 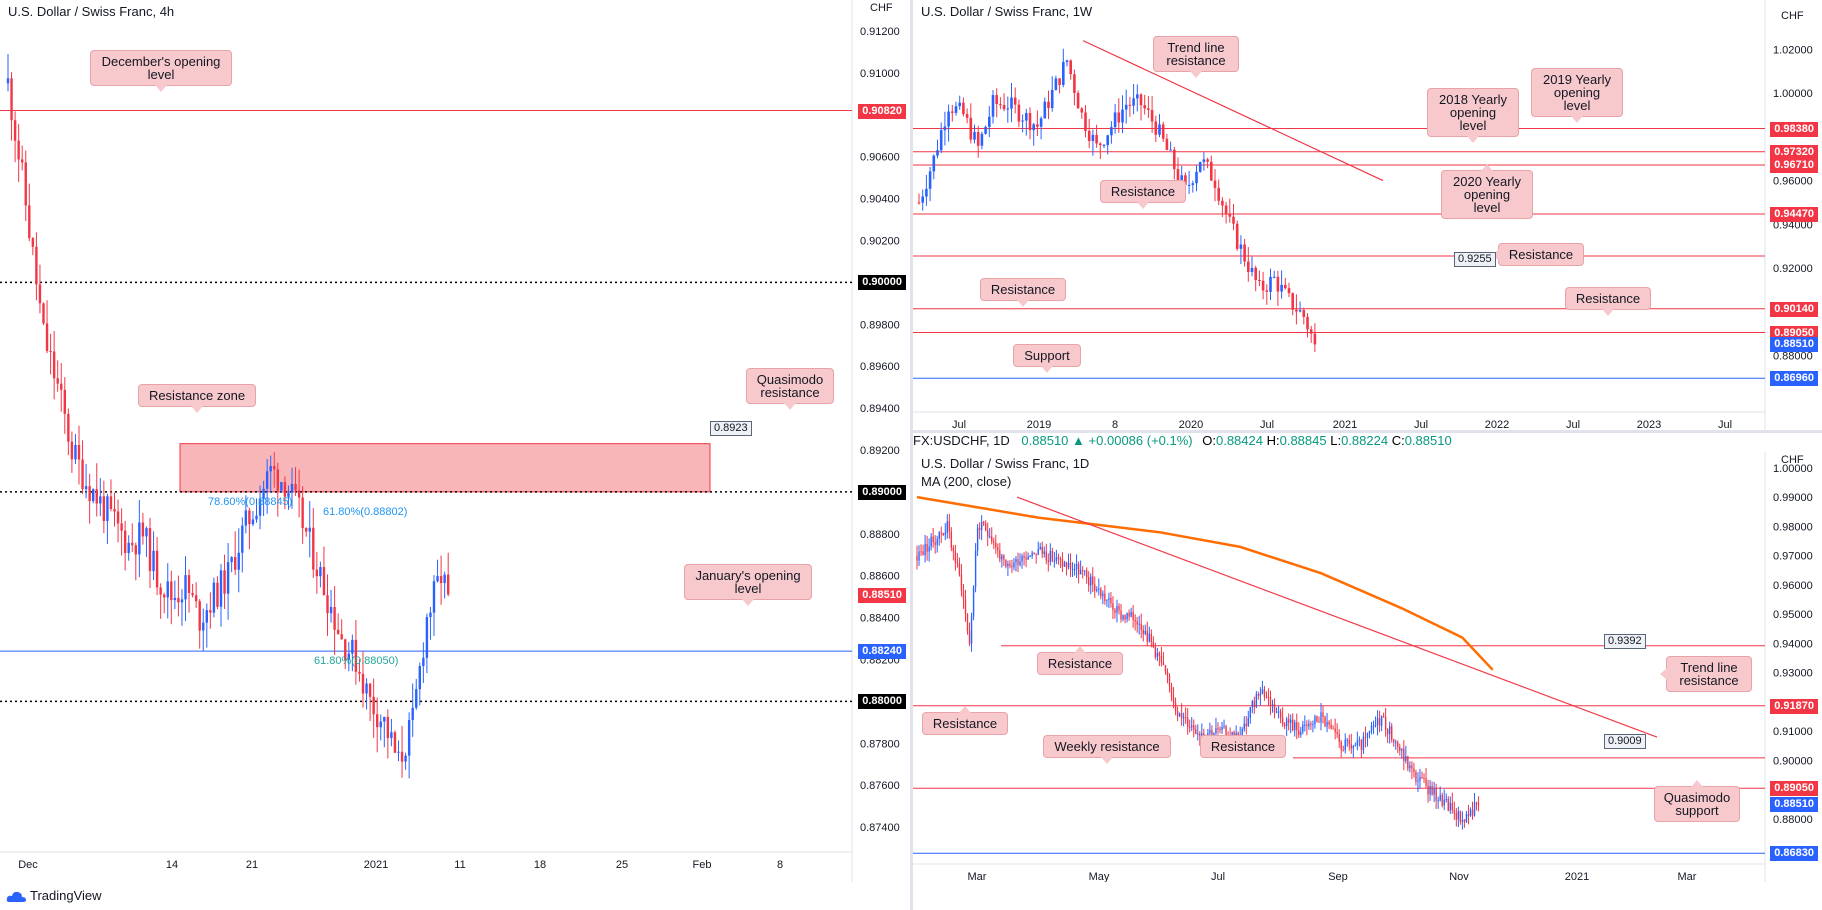 I want to click on callout-resistance-zone: Resistance zone, so click(x=197, y=398).